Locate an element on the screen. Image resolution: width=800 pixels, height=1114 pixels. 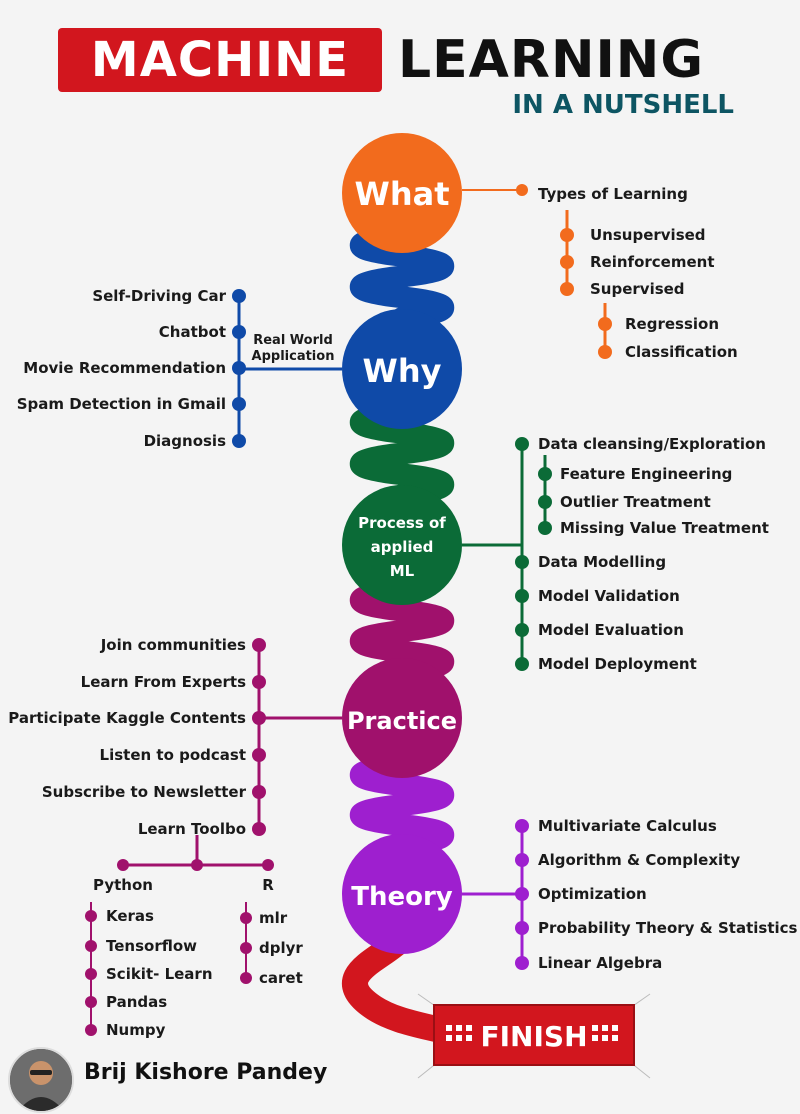
practice-item-label: Participate Kaggle Contents is located at coordinates (127, 718).